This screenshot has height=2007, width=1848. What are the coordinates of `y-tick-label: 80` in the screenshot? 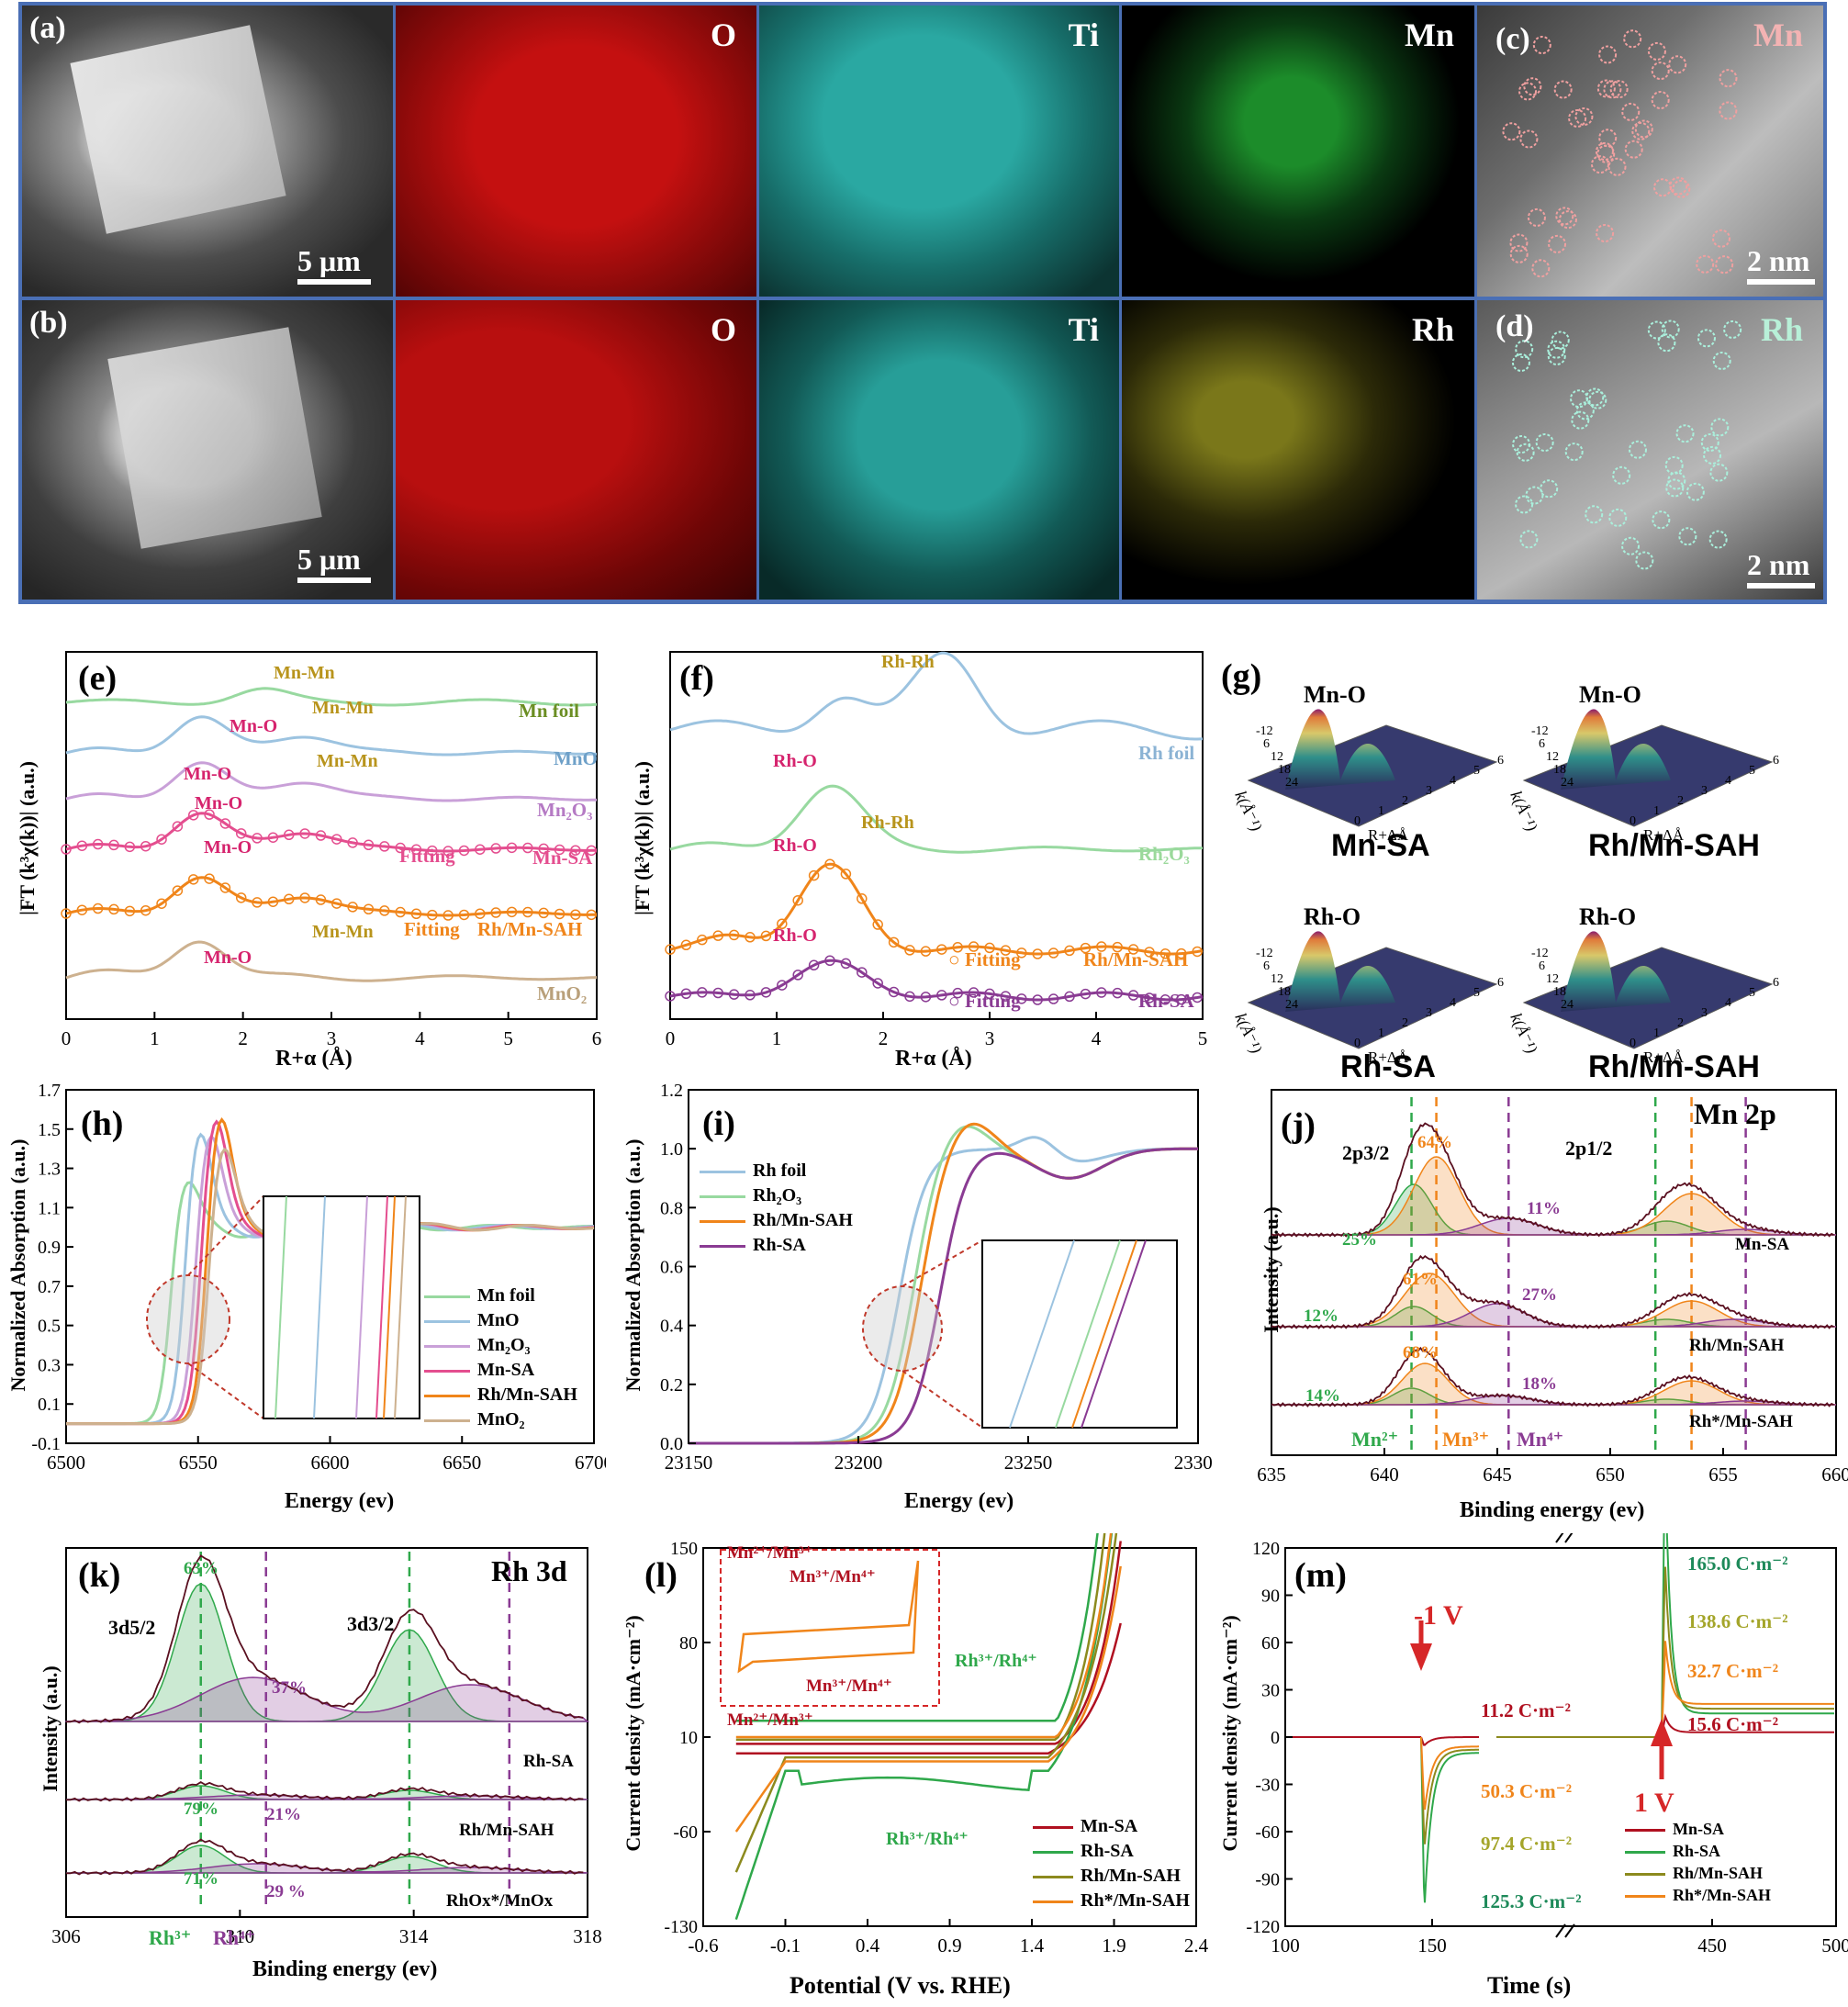 It's located at (688, 1643).